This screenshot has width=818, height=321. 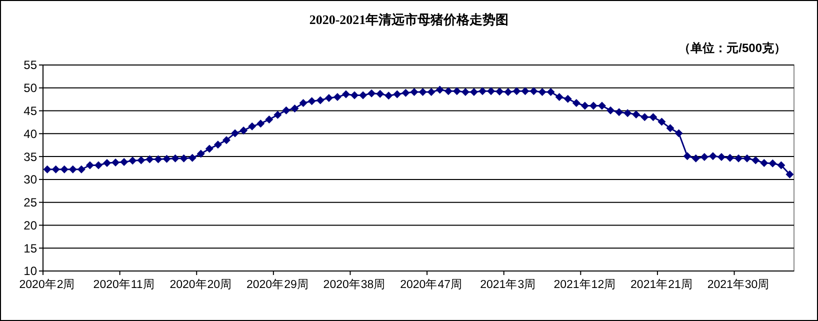 What do you see at coordinates (31, 225) in the screenshot?
I see `y-tick-label: 20` at bounding box center [31, 225].